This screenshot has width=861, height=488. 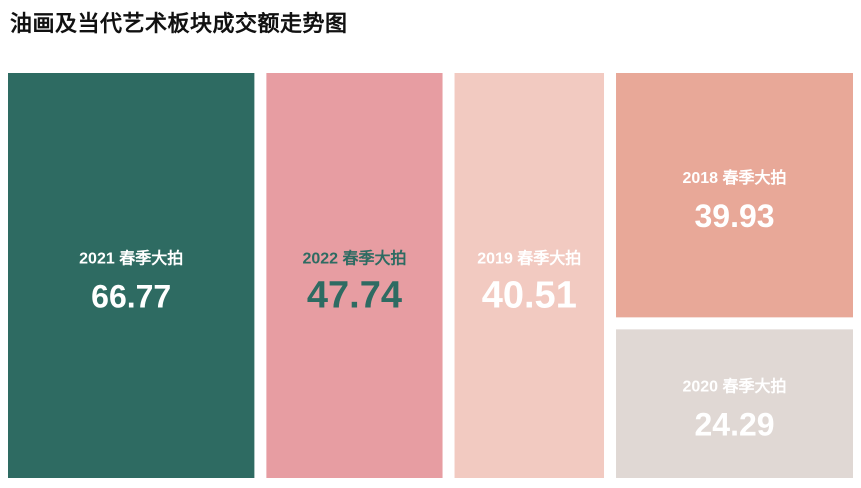 What do you see at coordinates (354, 258) in the screenshot?
I see `tile-category-label: 2022 春季大拍` at bounding box center [354, 258].